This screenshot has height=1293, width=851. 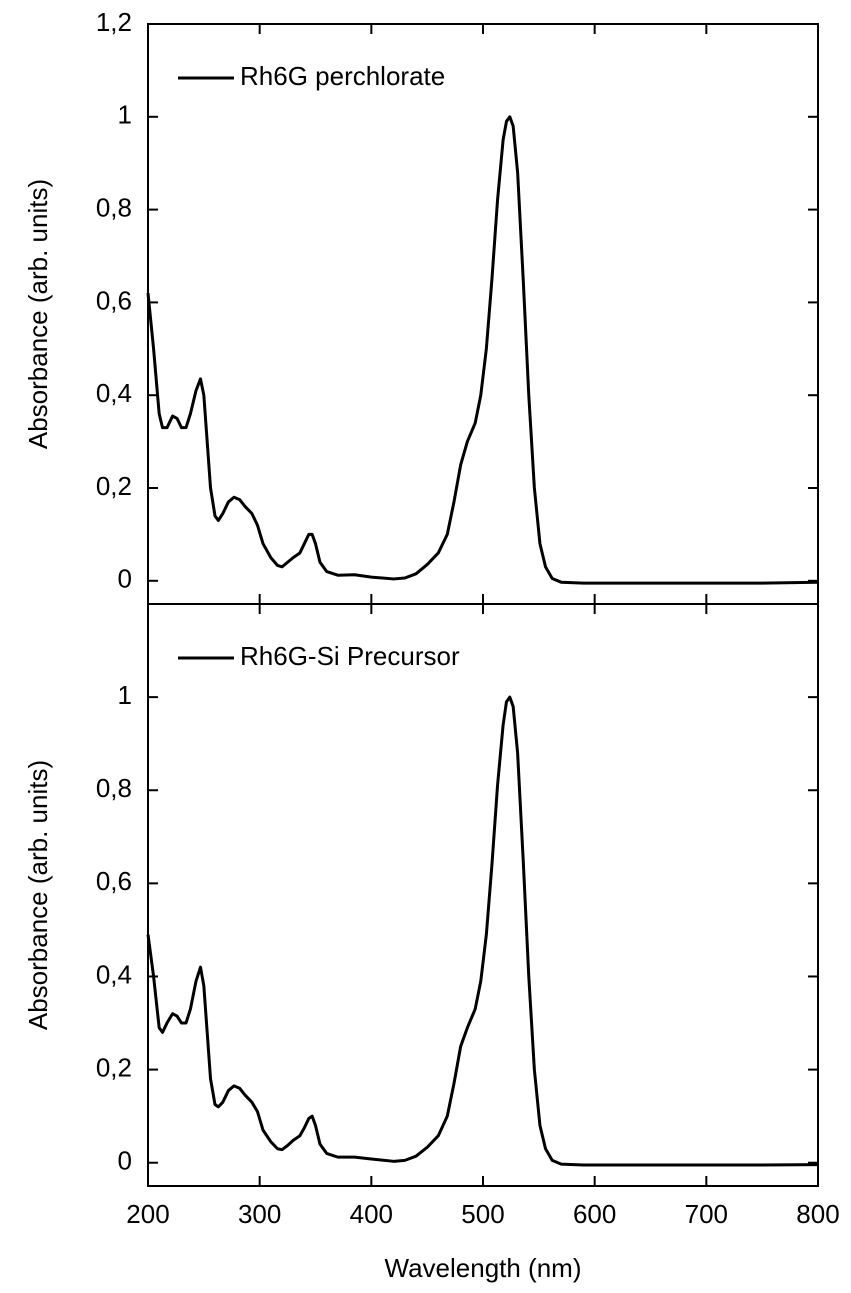 I want to click on x-tick-label: 700, so click(x=706, y=1214).